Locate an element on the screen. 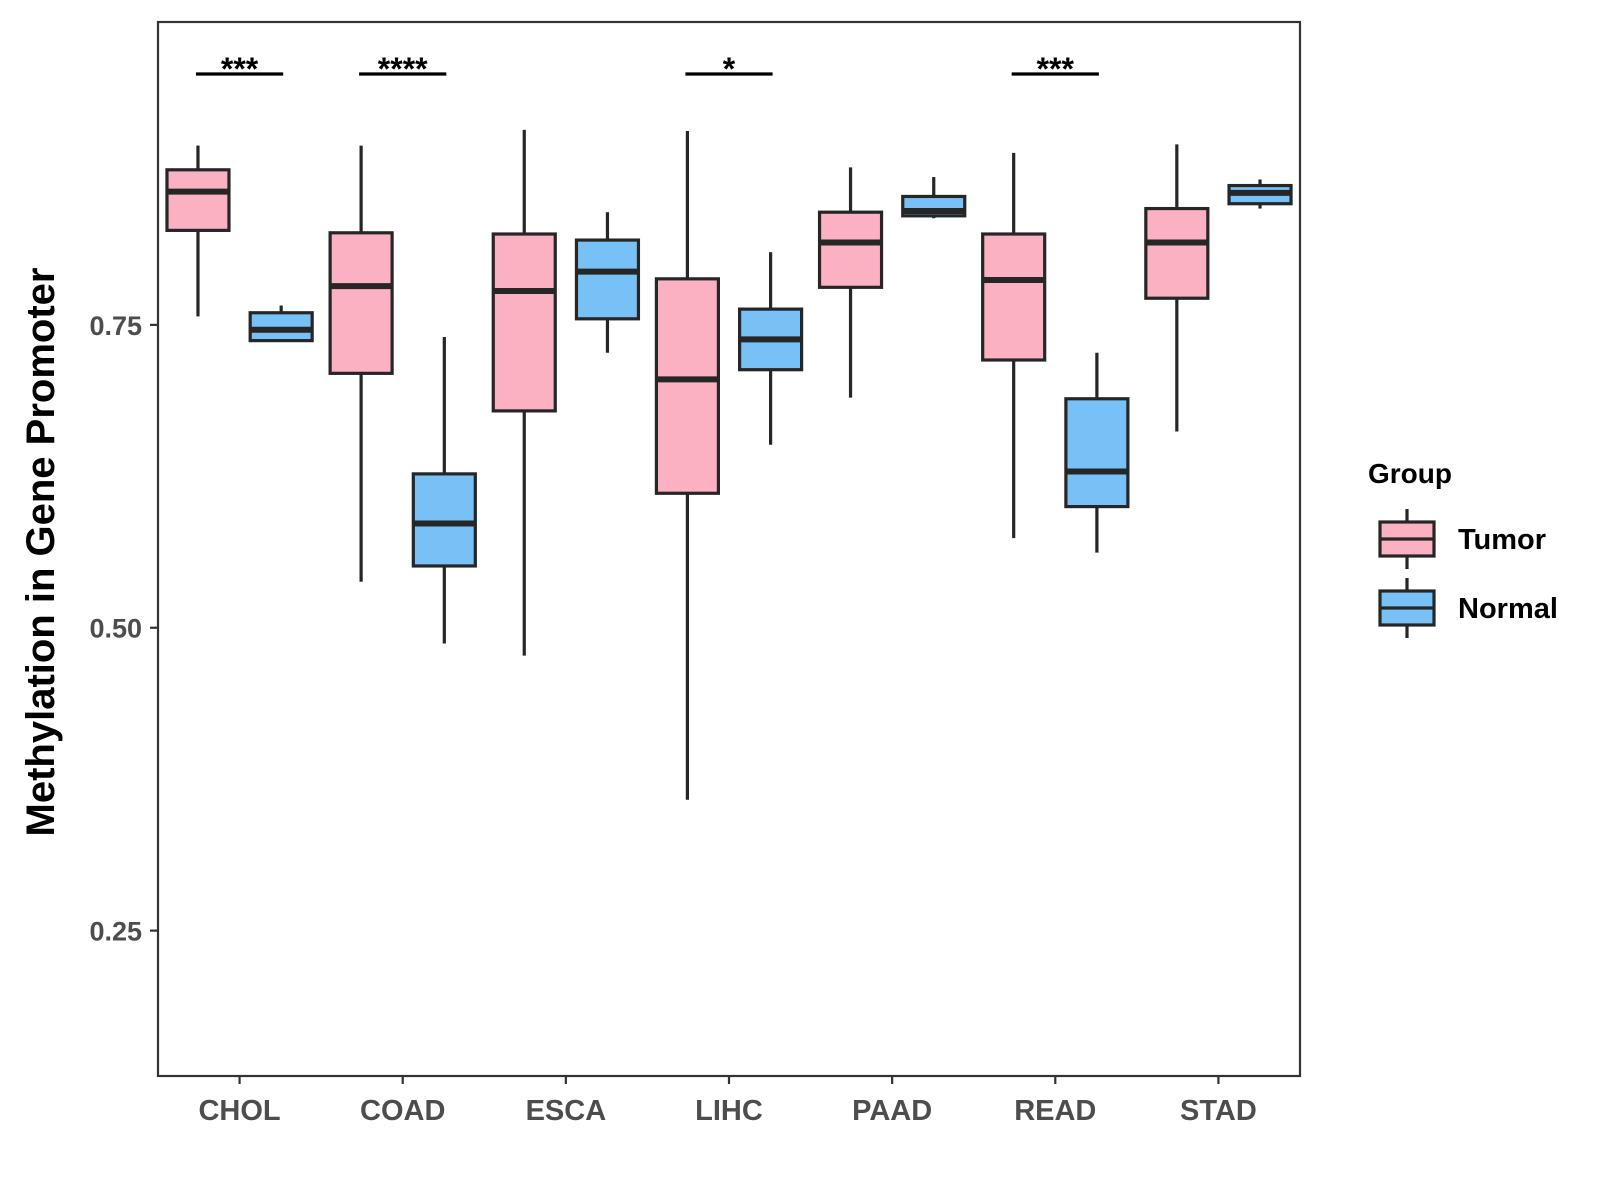 The height and width of the screenshot is (1200, 1600). box-tumor-read is located at coordinates (1014, 345).